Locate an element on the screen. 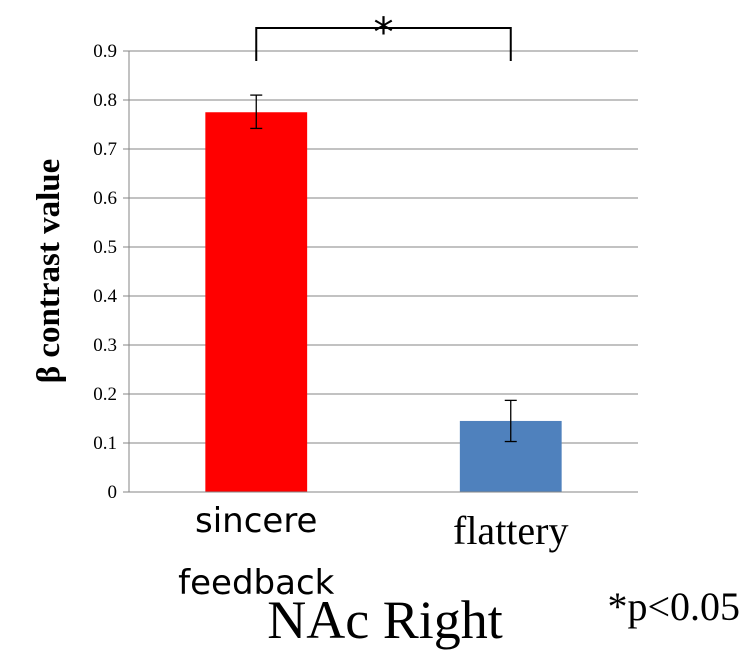 The height and width of the screenshot is (653, 747). significance-star: * is located at coordinates (384, 33).